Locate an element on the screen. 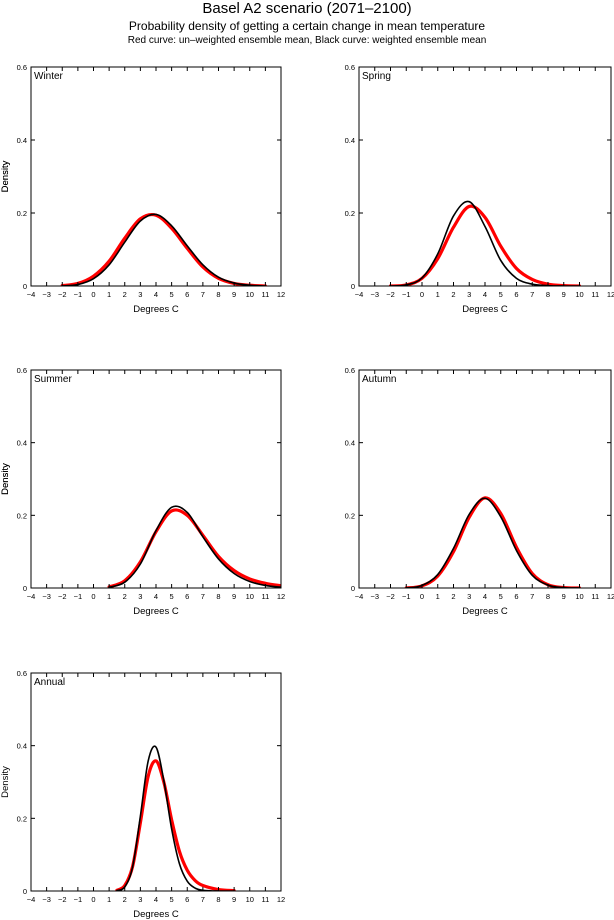 This screenshot has width=614, height=920. panel-label: Spring is located at coordinates (376, 76).